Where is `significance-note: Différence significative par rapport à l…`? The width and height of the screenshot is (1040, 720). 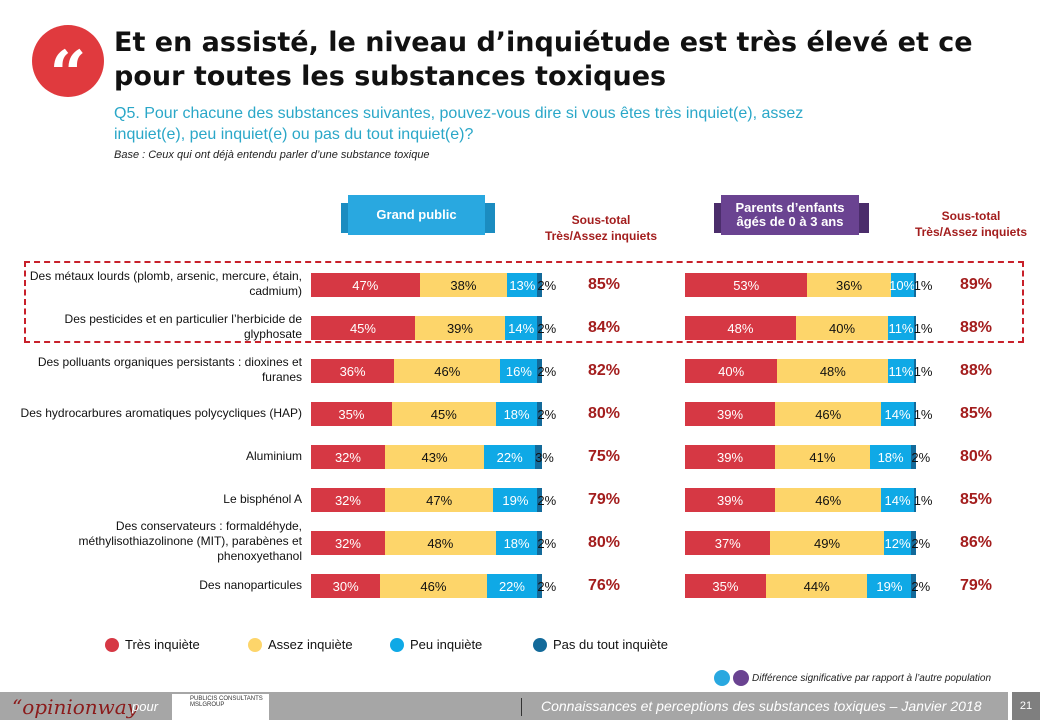 significance-note: Différence significative par rapport à l… is located at coordinates (852, 678).